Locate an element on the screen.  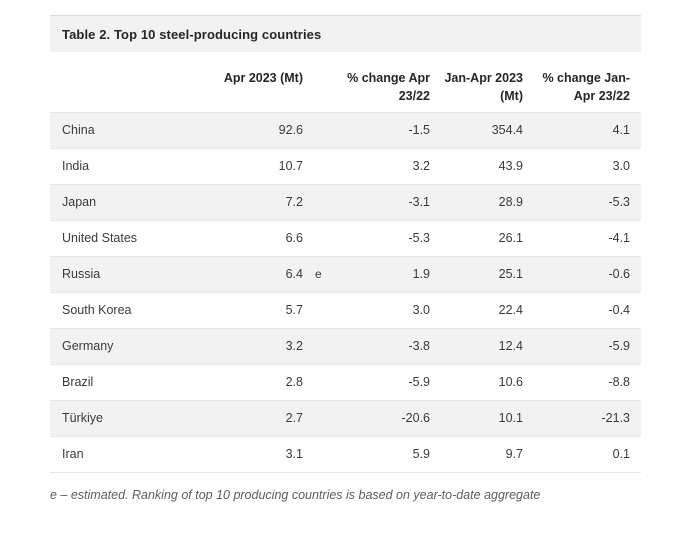
jan-apr-cell: 25.1 is located at coordinates (476, 273).